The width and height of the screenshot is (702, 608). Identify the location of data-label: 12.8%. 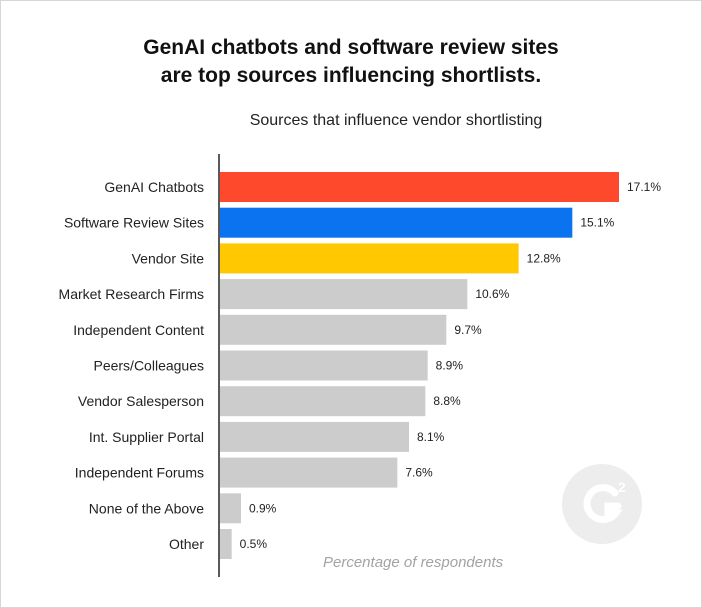
(544, 258).